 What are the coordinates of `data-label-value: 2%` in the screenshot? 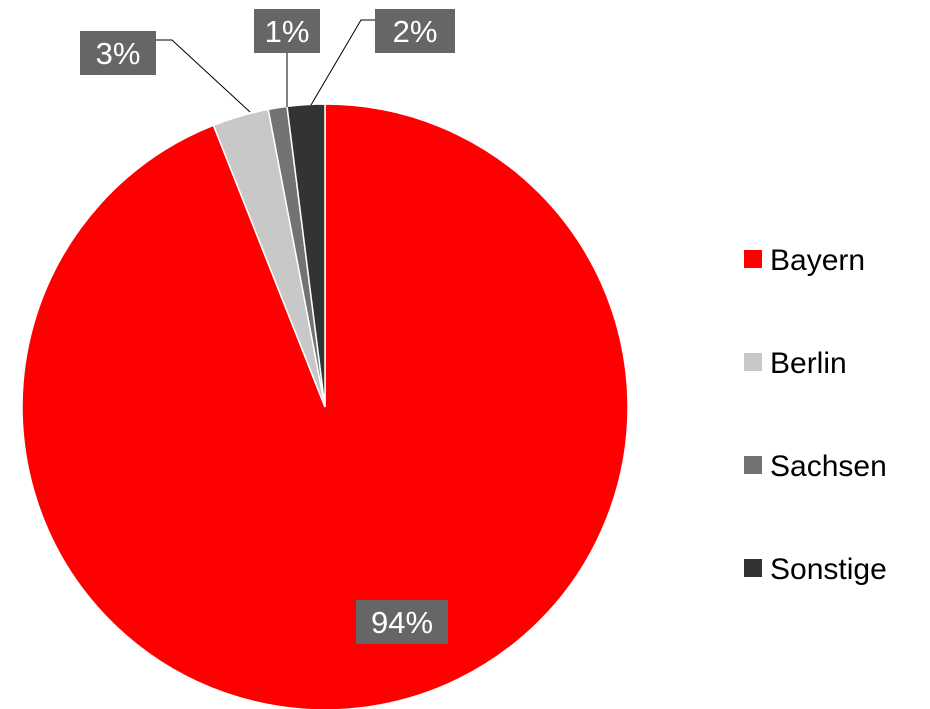 It's located at (415, 31).